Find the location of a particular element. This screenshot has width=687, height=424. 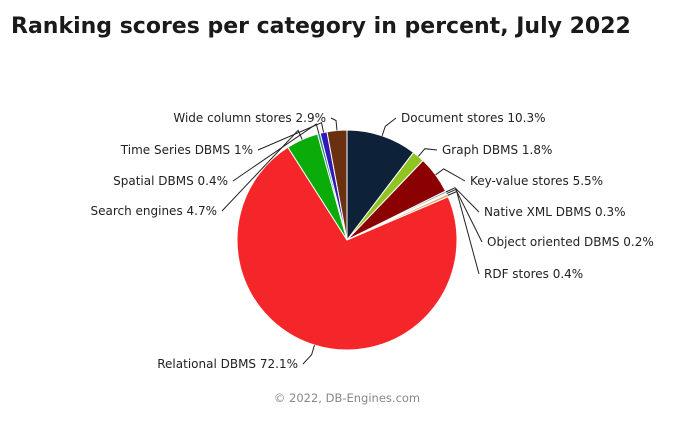

pie-slice-document-stores is located at coordinates (380, 185).